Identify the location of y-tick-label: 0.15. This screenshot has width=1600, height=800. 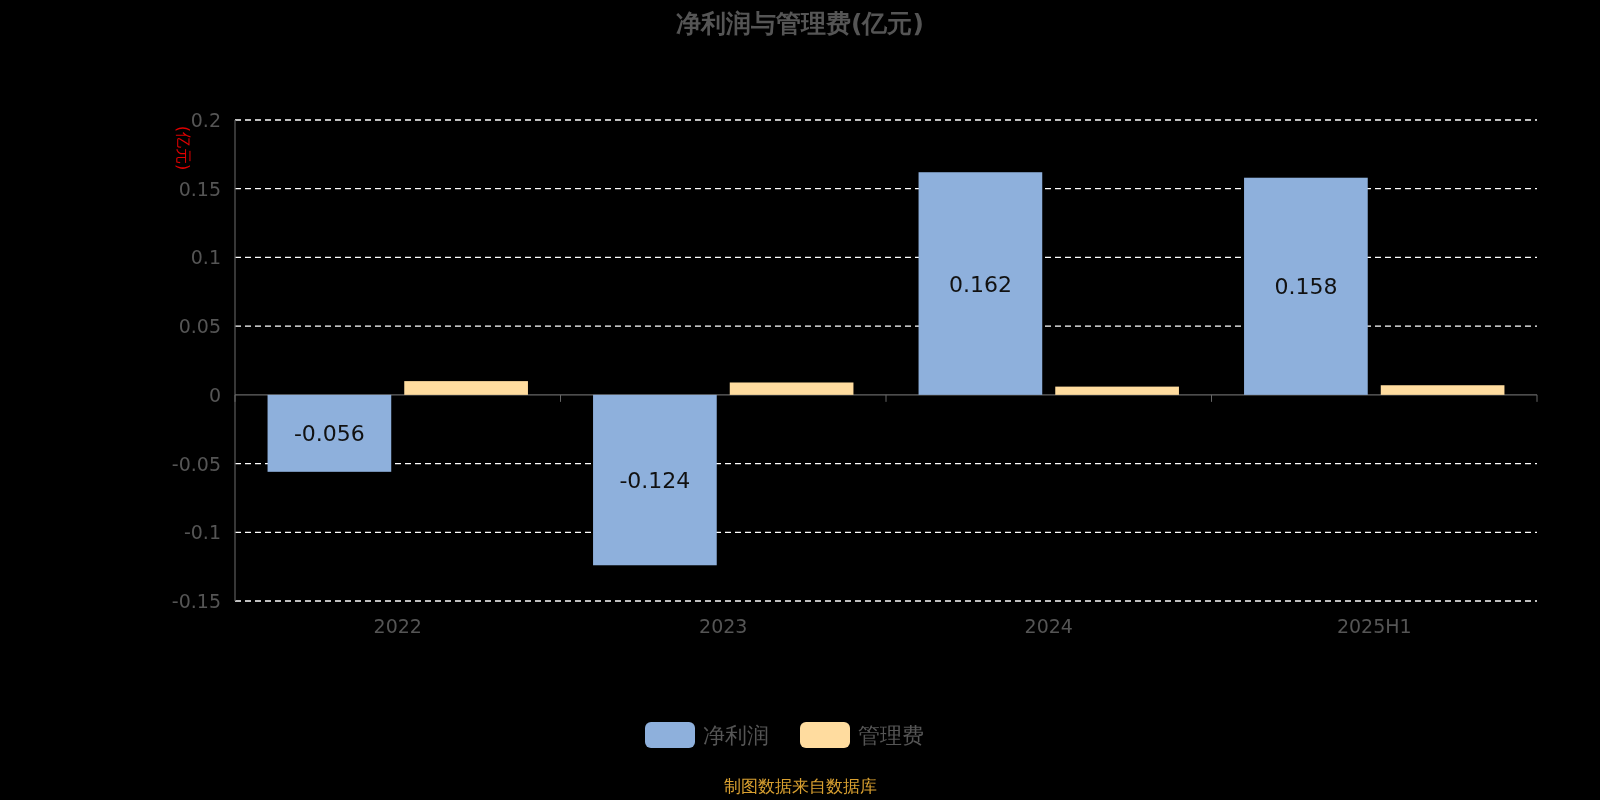
(199, 188).